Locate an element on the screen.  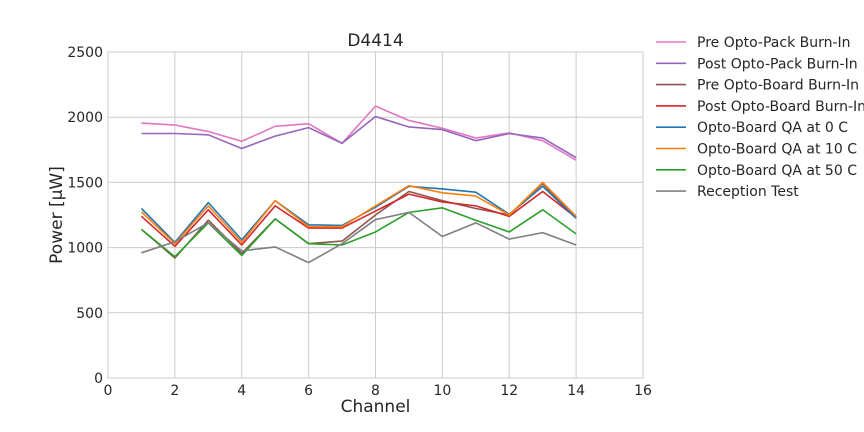
y-tick-label: 1500 is located at coordinates (85, 183).